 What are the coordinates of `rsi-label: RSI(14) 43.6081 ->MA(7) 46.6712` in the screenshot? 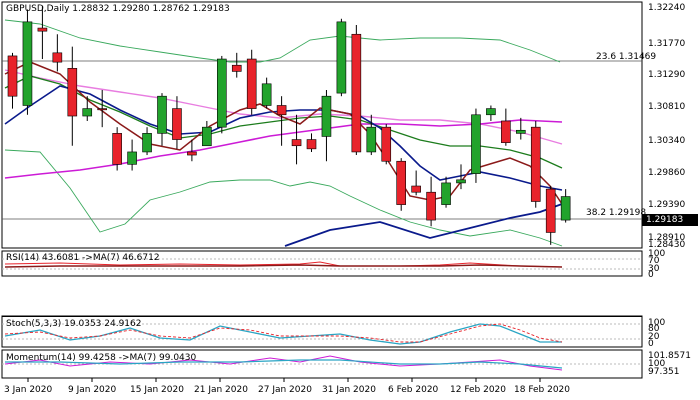 It's located at (83, 258).